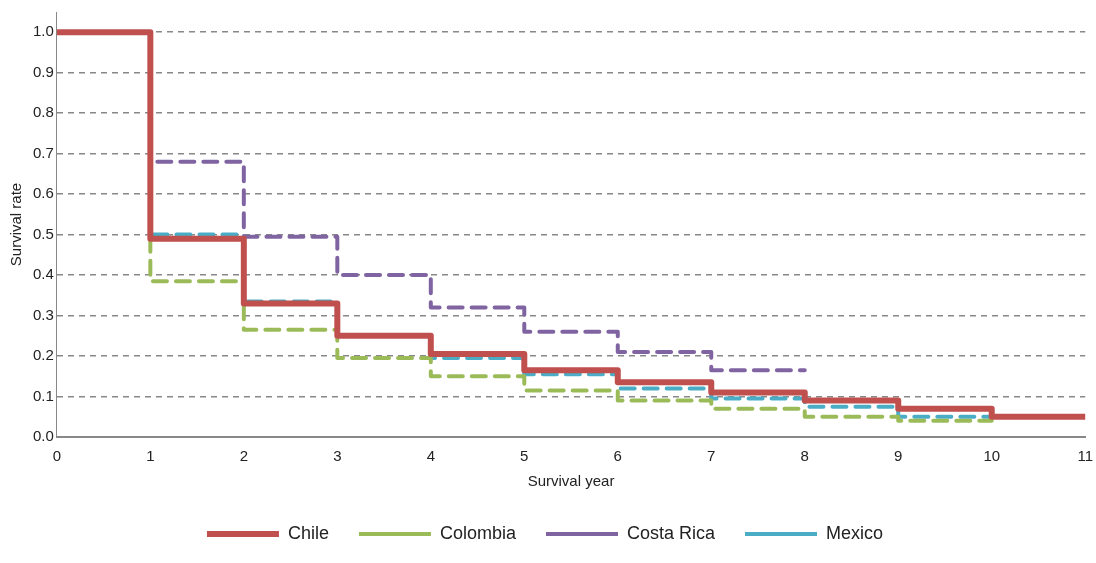 The width and height of the screenshot is (1096, 563). I want to click on y-tick-label: 0.4, so click(43, 274).